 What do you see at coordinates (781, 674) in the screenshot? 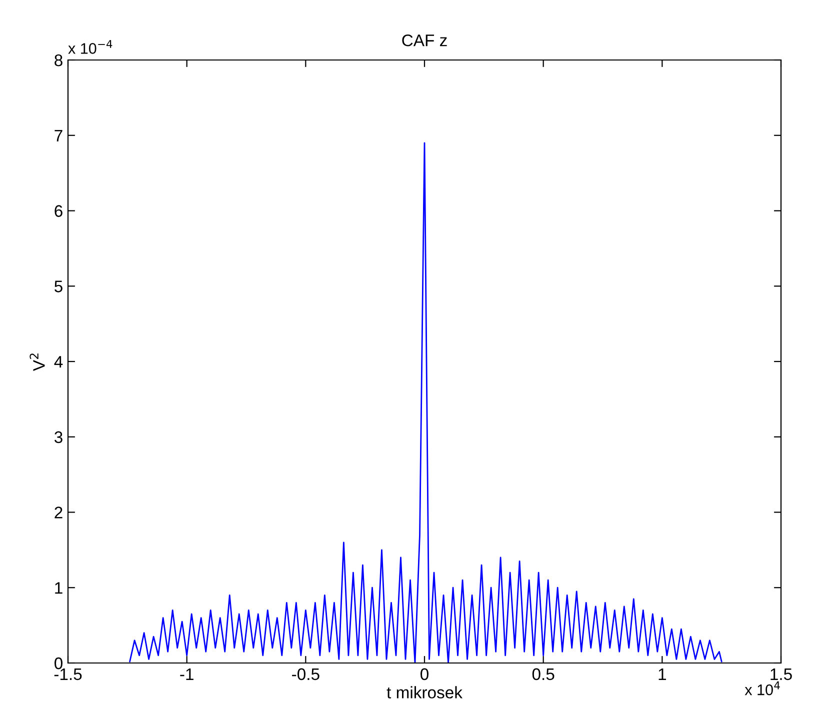
I see `x-tick-label: 1.5` at bounding box center [781, 674].